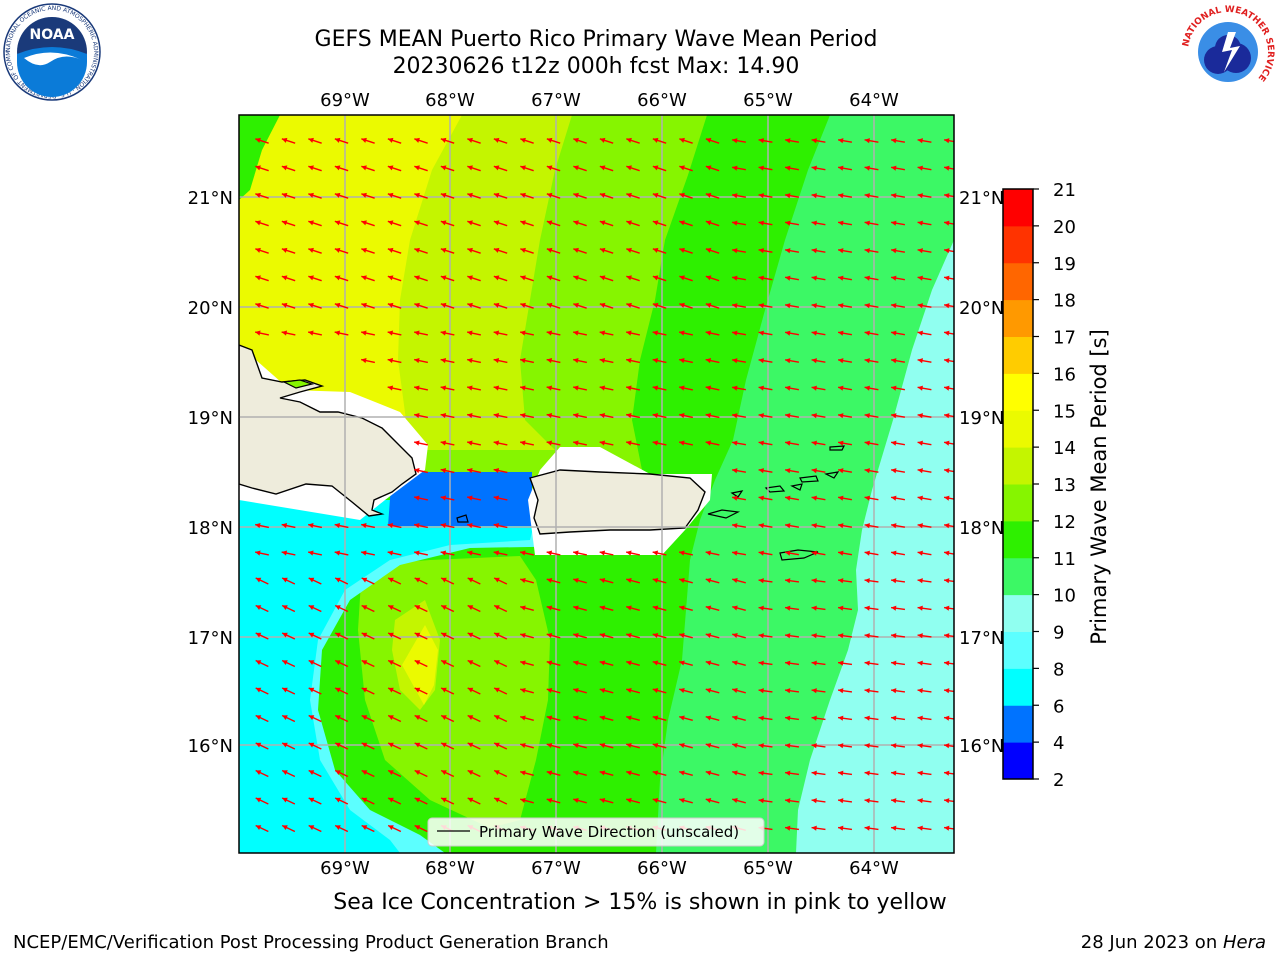 Image resolution: width=1280 pixels, height=960 pixels. I want to click on lon-label-top: 69°W, so click(345, 100).